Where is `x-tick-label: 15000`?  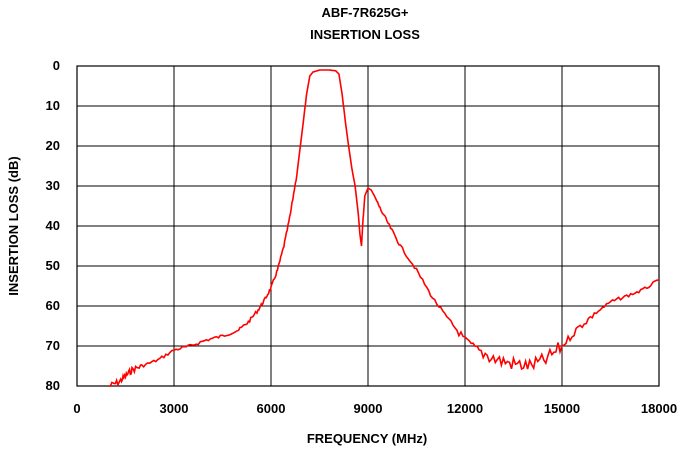 x-tick-label: 15000 is located at coordinates (562, 408).